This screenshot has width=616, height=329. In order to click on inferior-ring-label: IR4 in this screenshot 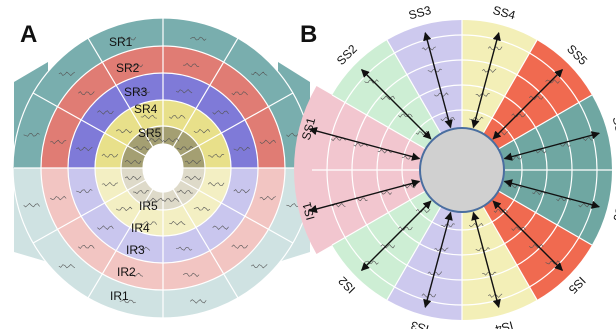, I will do `click(140, 228)`.